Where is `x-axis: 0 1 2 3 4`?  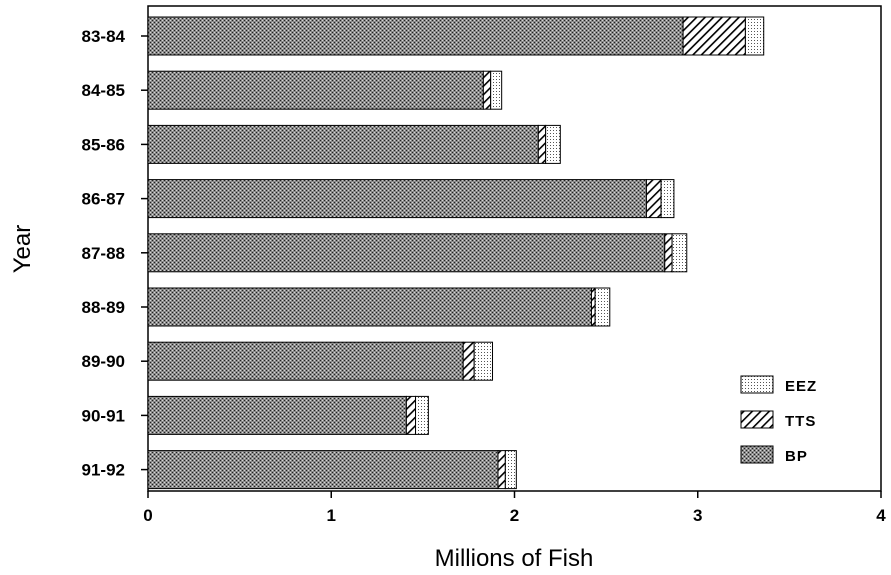
x-axis: 0 1 2 3 4 is located at coordinates (514, 508).